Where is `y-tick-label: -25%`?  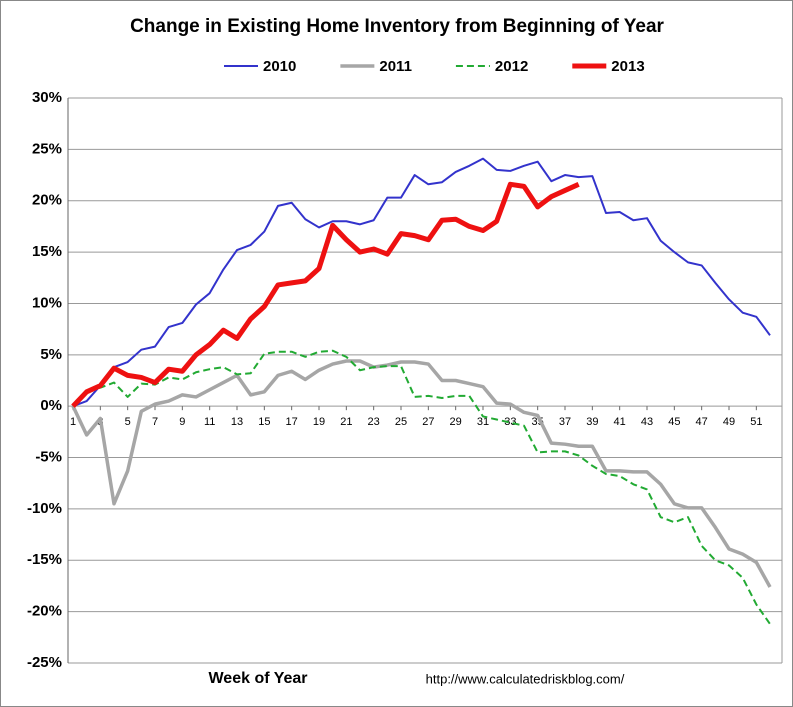 y-tick-label: -25% is located at coordinates (44, 662).